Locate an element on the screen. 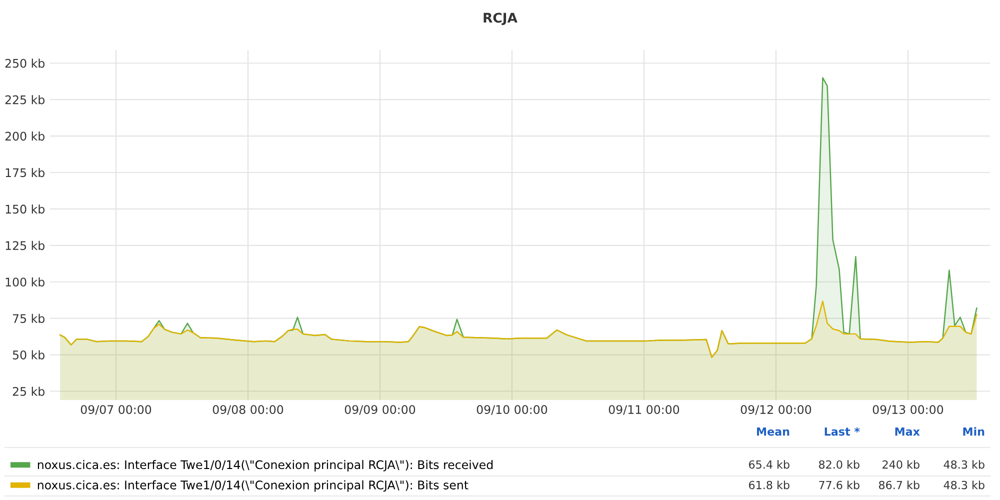 The height and width of the screenshot is (500, 1000). y-tick-label: 250 kb is located at coordinates (24, 63).